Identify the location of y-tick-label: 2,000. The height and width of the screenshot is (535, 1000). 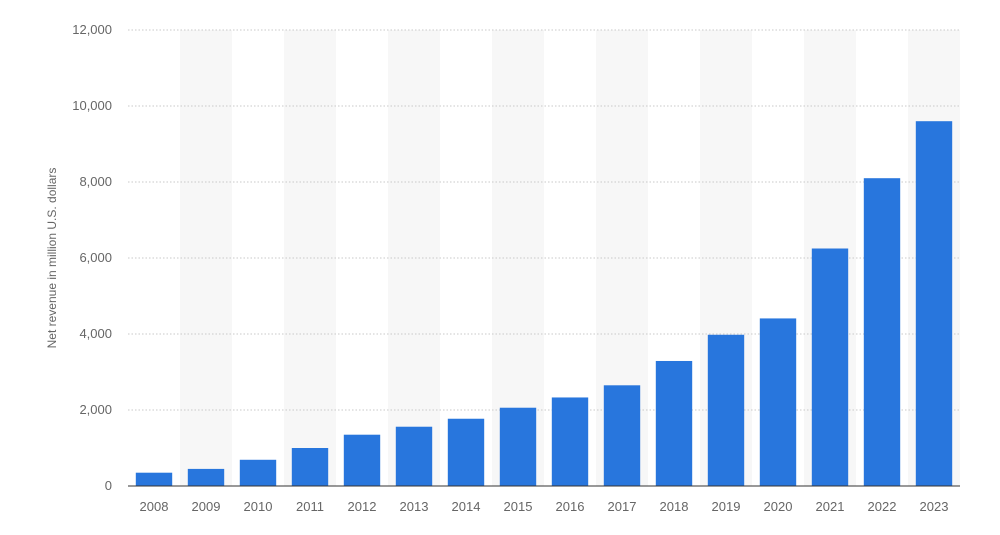
(95, 409).